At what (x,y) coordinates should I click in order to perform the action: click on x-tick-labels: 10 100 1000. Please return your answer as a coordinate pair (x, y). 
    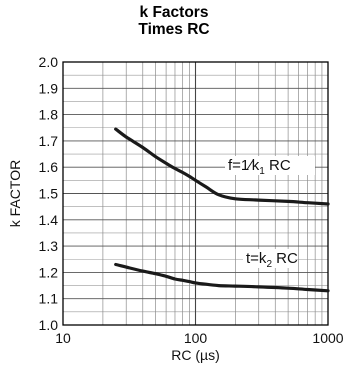
    Looking at the image, I should click on (199, 338).